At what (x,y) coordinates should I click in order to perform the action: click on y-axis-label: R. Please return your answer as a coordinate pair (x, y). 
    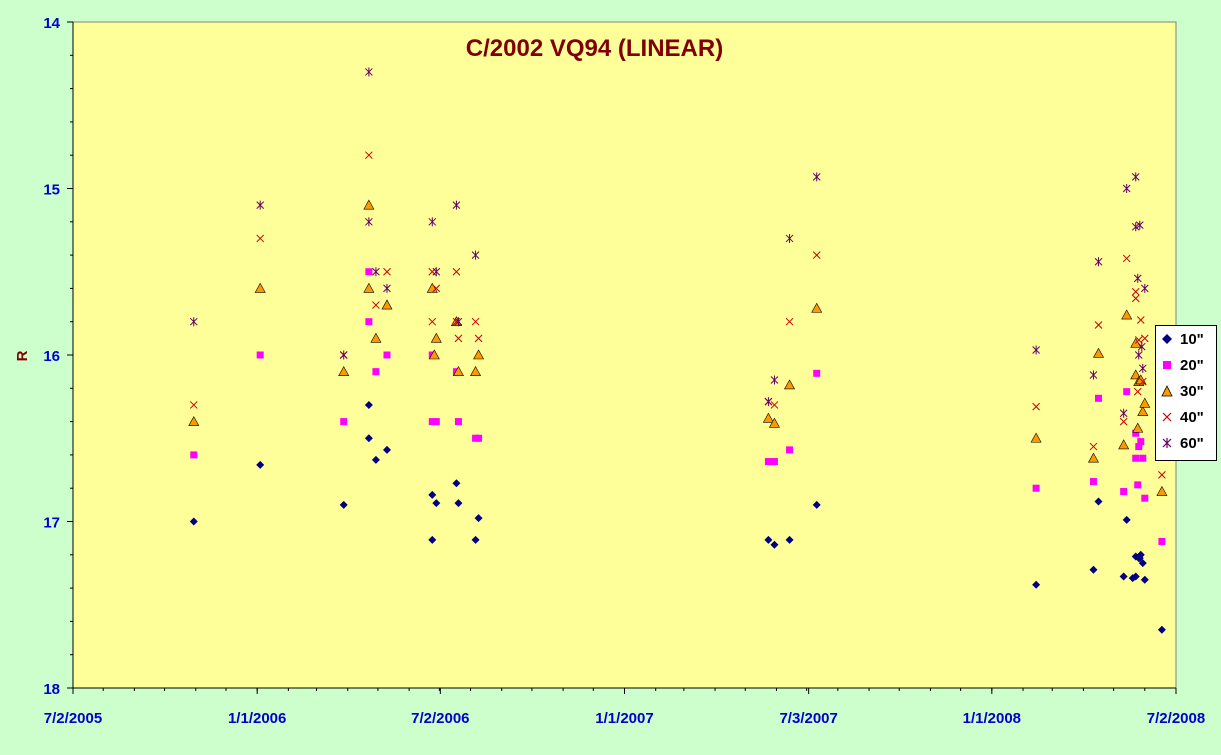
    Looking at the image, I should click on (22, 355).